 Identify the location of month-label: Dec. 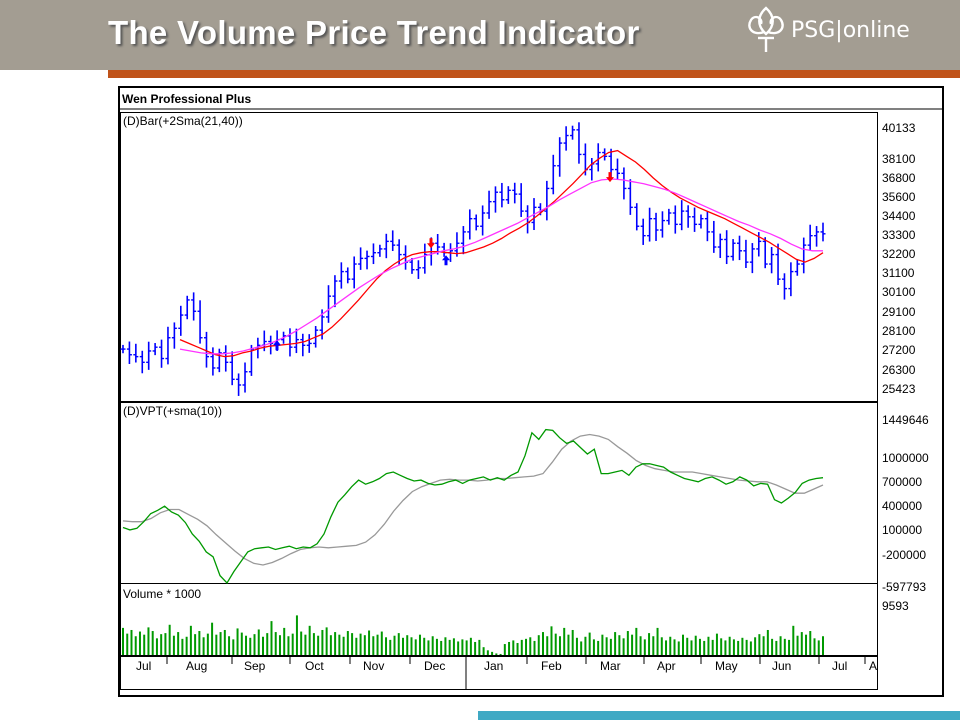
(434, 666).